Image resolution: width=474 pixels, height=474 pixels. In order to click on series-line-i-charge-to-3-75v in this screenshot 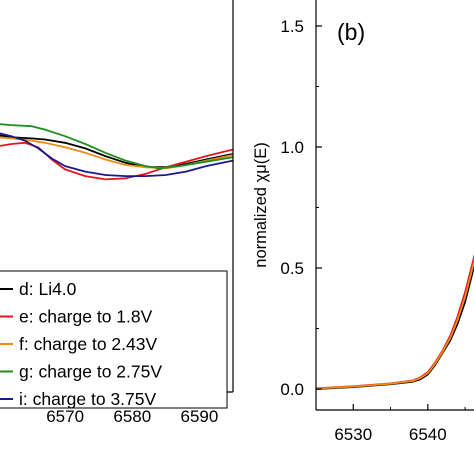, I will do `click(116, 154)`.